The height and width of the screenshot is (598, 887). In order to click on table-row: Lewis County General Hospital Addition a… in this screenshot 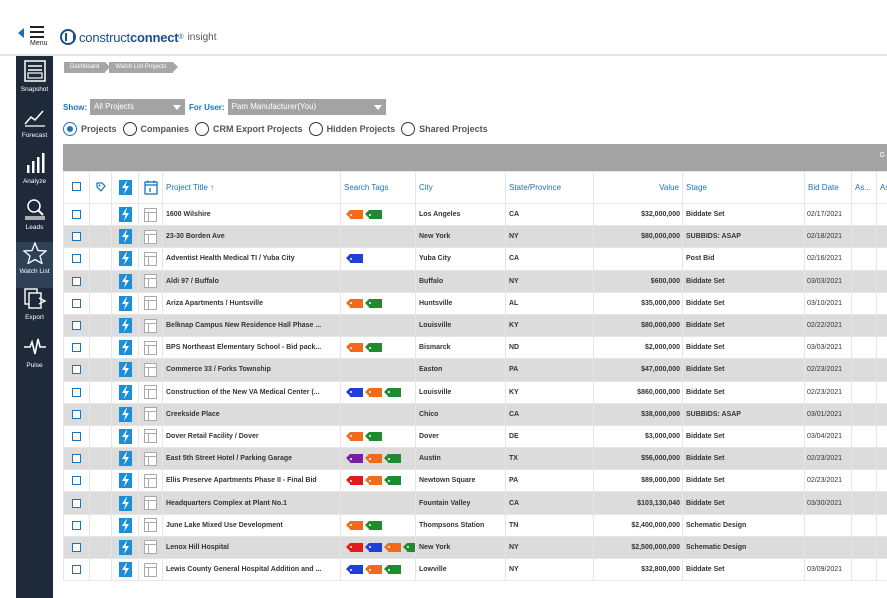, I will do `click(475, 569)`.